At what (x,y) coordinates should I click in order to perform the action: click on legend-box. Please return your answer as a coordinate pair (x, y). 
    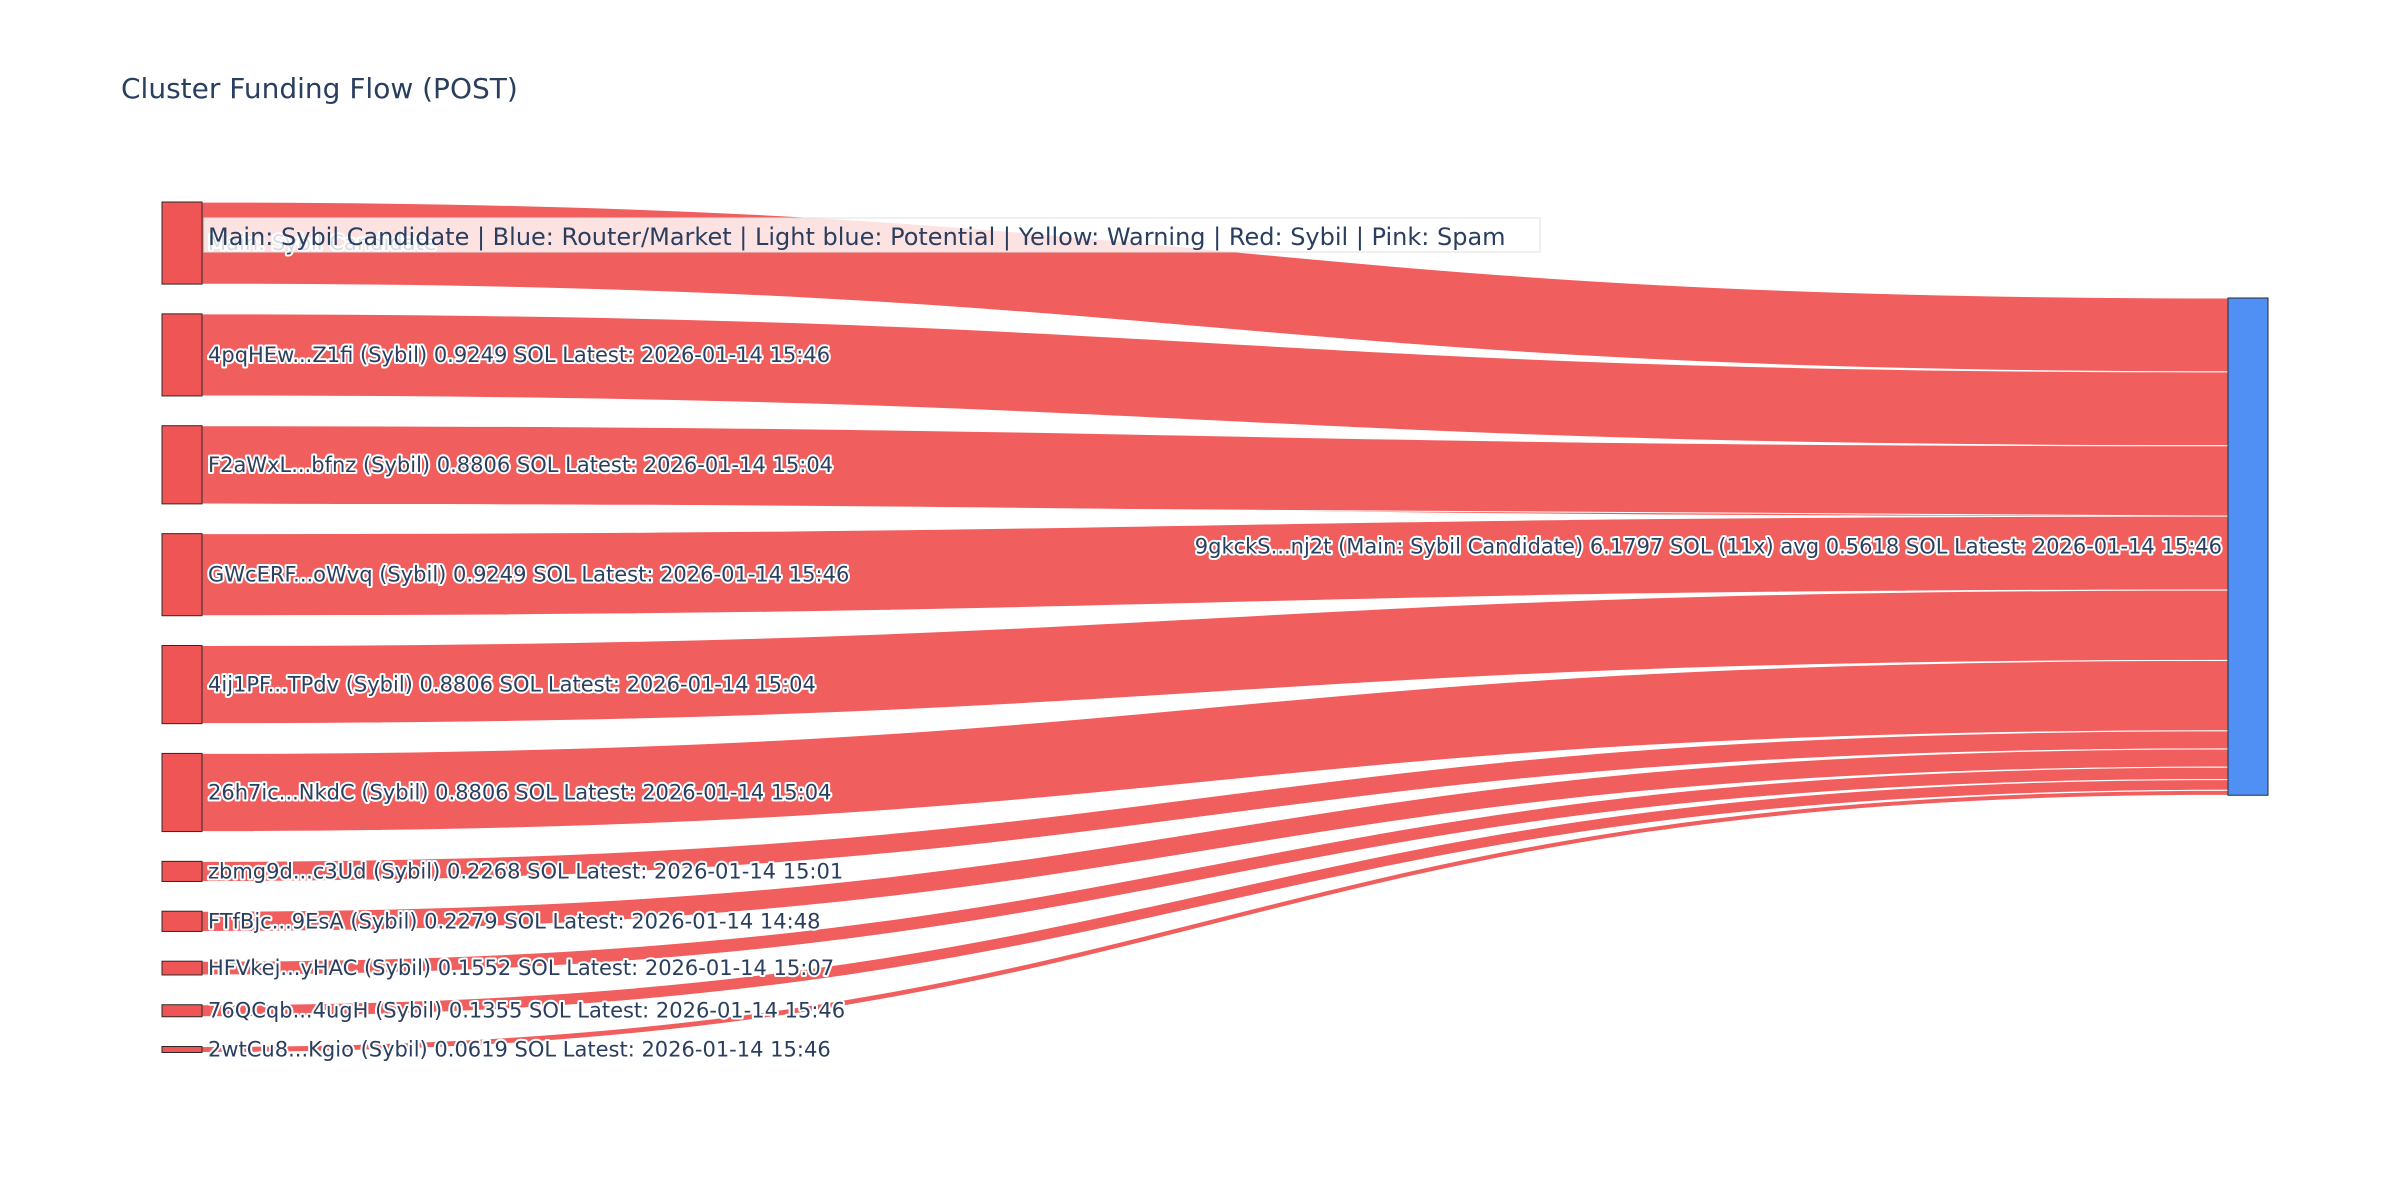
    Looking at the image, I should click on (872, 235).